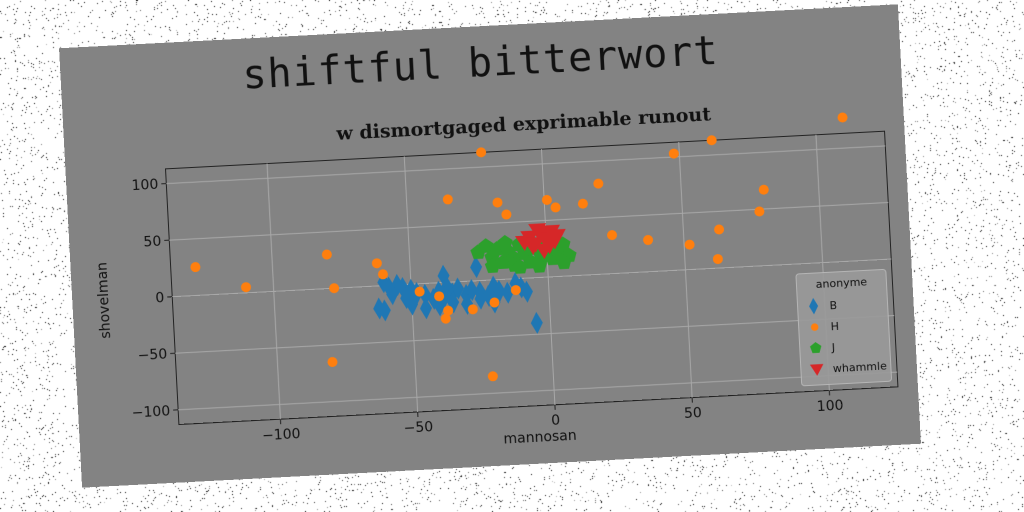 The width and height of the screenshot is (1024, 512). What do you see at coordinates (150, 412) in the screenshot?
I see `y-tick-label: −100` at bounding box center [150, 412].